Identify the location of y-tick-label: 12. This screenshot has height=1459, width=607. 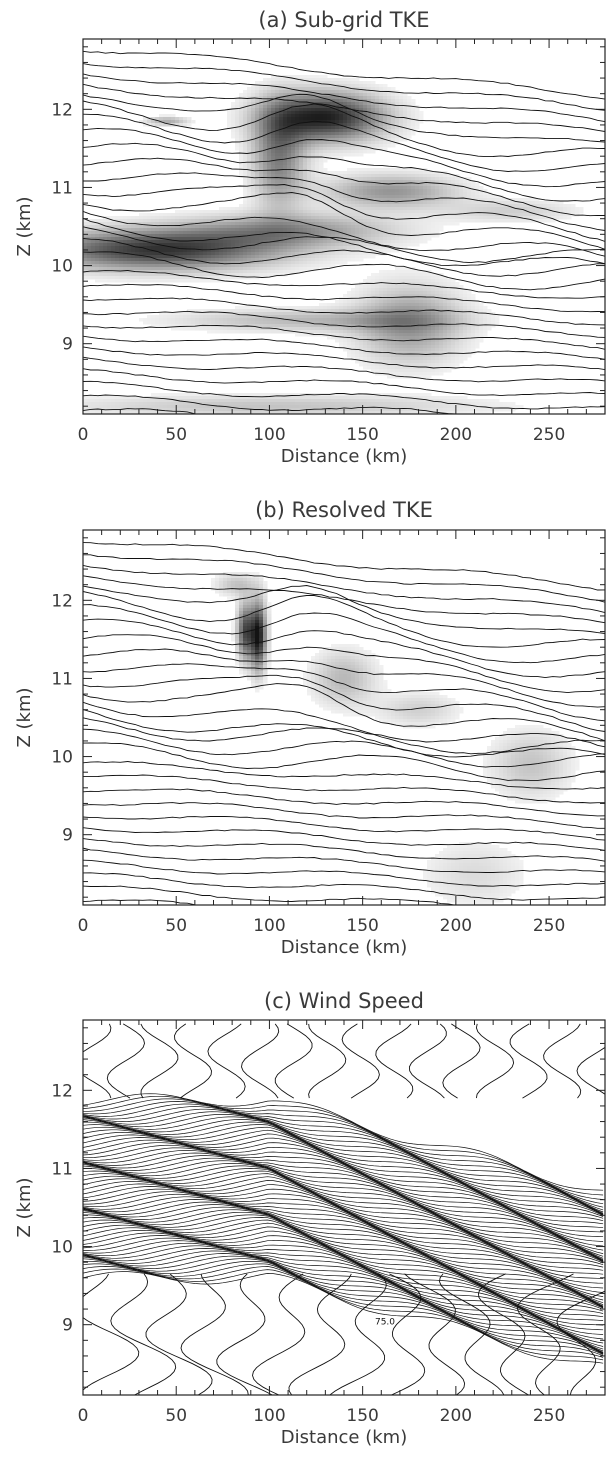
(62, 110).